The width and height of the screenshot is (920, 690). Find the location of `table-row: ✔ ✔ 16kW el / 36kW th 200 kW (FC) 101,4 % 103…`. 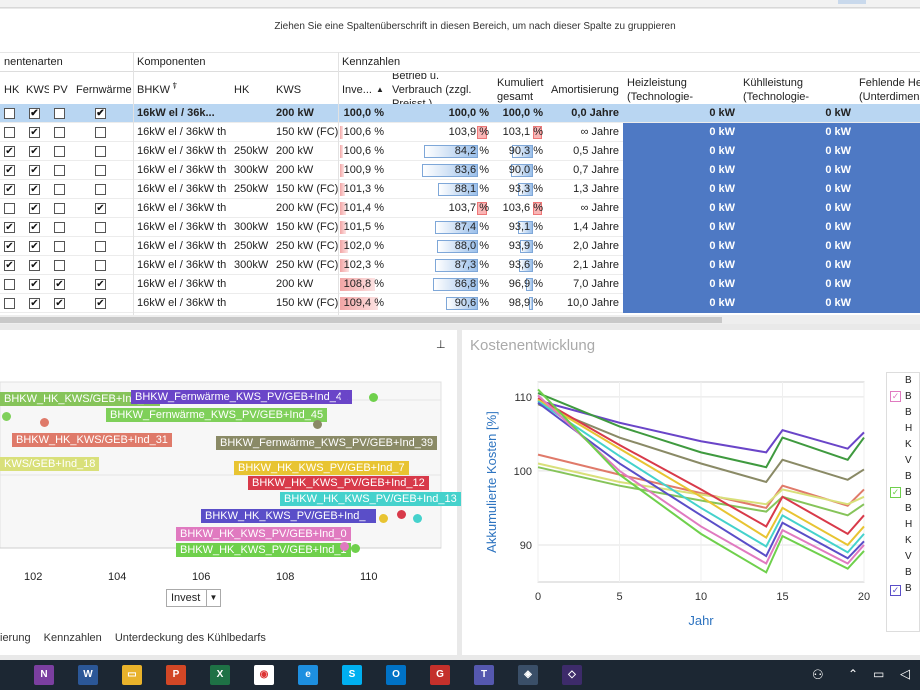

table-row: ✔ ✔ 16kW el / 36kW th 200 kW (FC) 101,4 % 103… is located at coordinates (460, 208).